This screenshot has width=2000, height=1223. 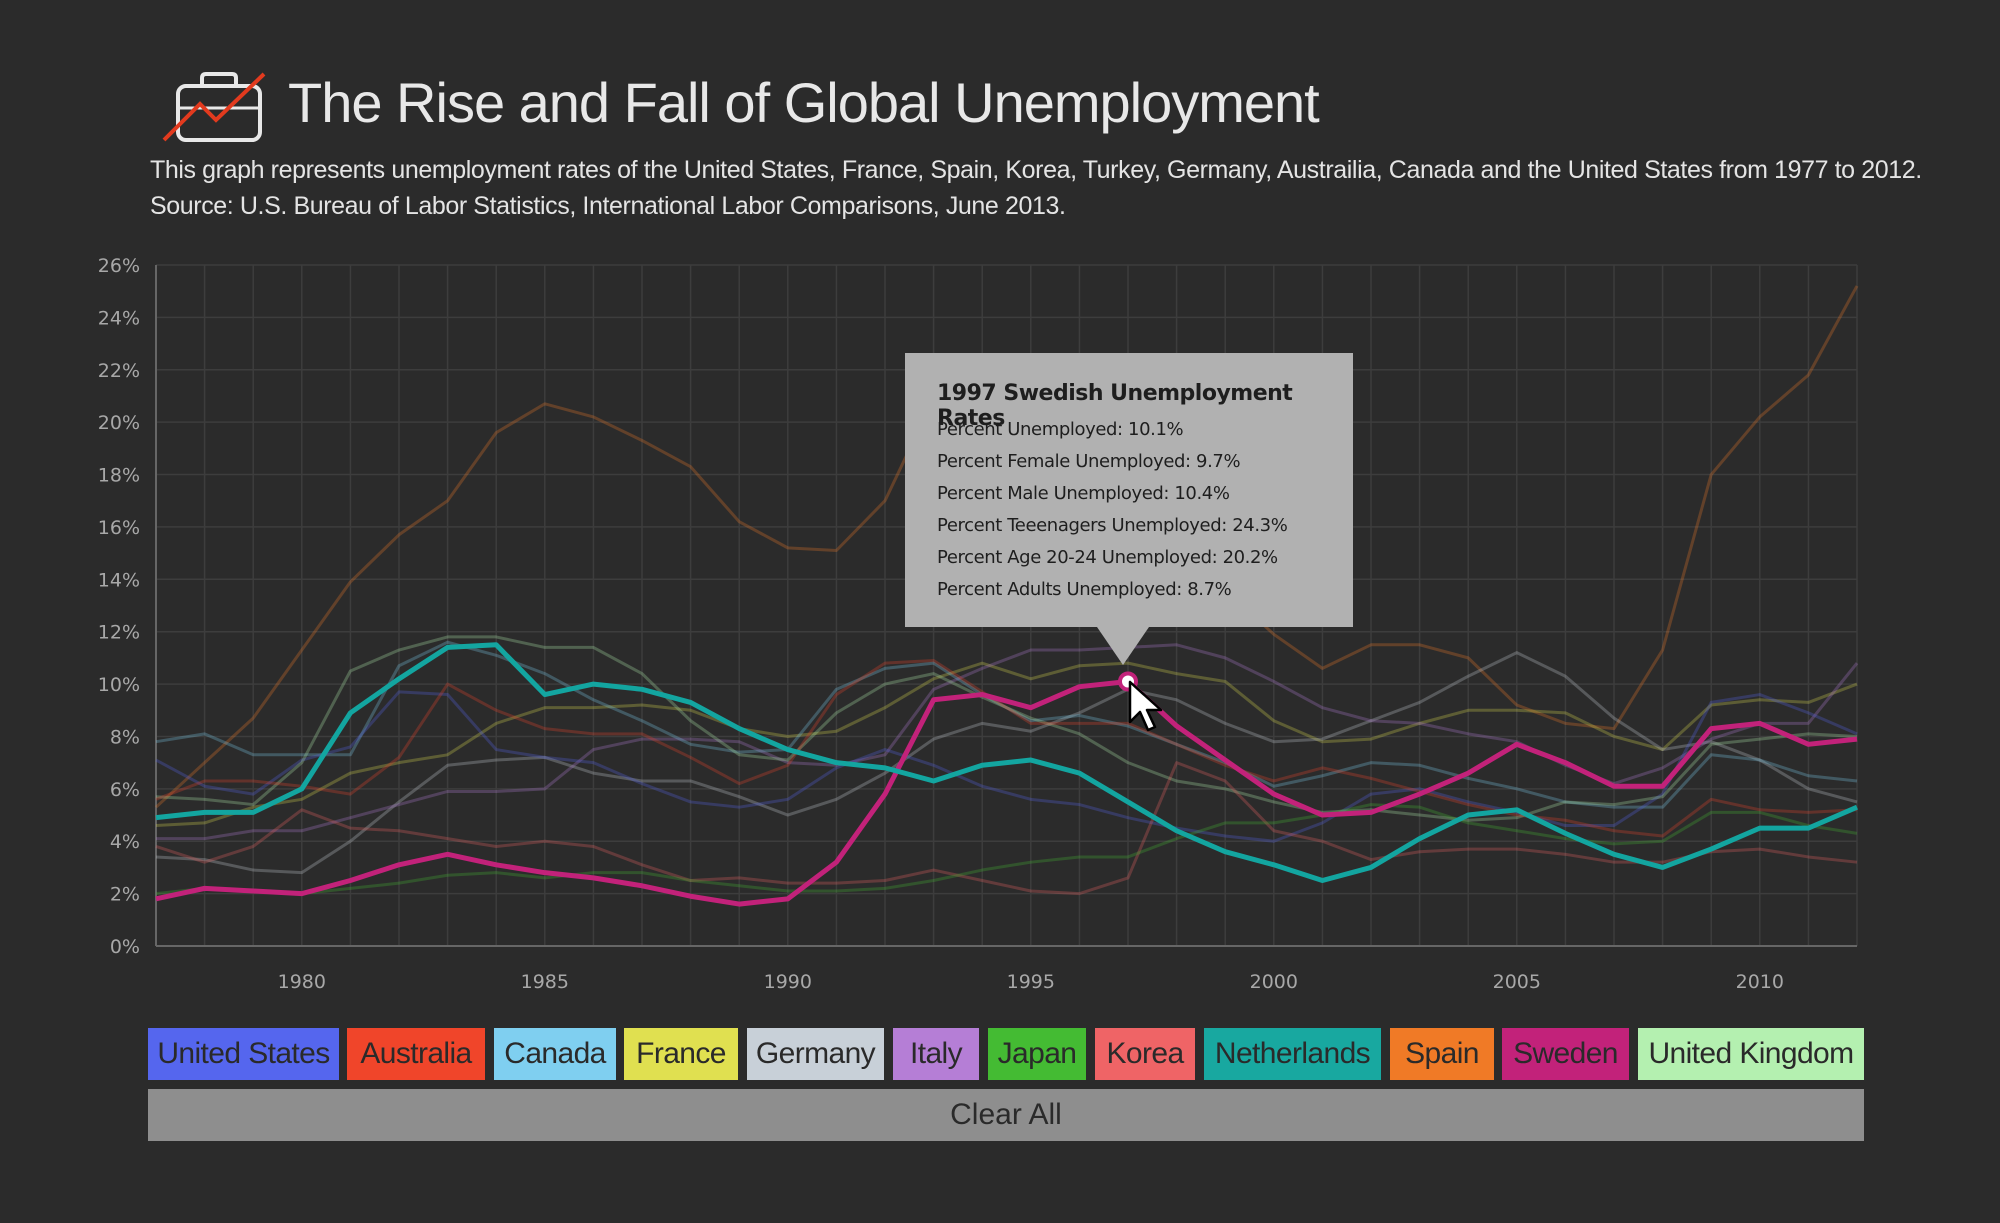 I want to click on toggle-australia: Australia, so click(x=416, y=1054).